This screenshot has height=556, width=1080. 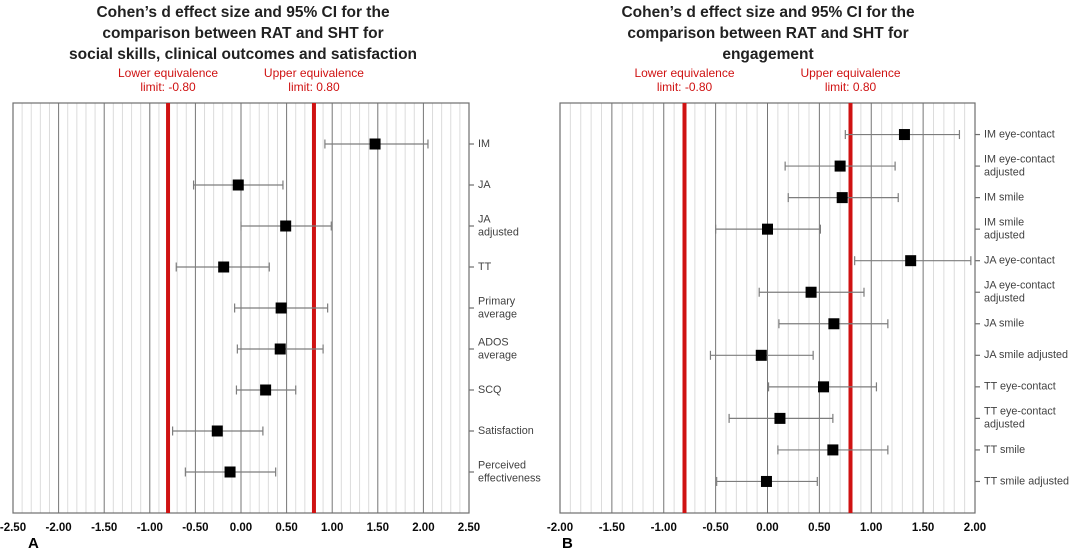 What do you see at coordinates (489, 390) in the screenshot?
I see `row-label: SCQ` at bounding box center [489, 390].